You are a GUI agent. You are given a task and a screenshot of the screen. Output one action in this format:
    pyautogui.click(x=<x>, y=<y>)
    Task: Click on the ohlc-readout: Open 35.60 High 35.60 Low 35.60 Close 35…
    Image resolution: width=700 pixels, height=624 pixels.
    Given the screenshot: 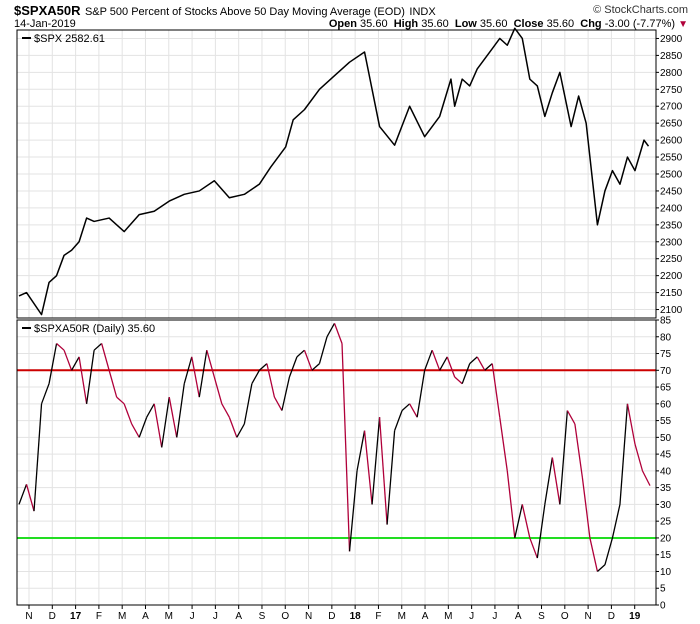 What is the action you would take?
    pyautogui.click(x=508, y=24)
    